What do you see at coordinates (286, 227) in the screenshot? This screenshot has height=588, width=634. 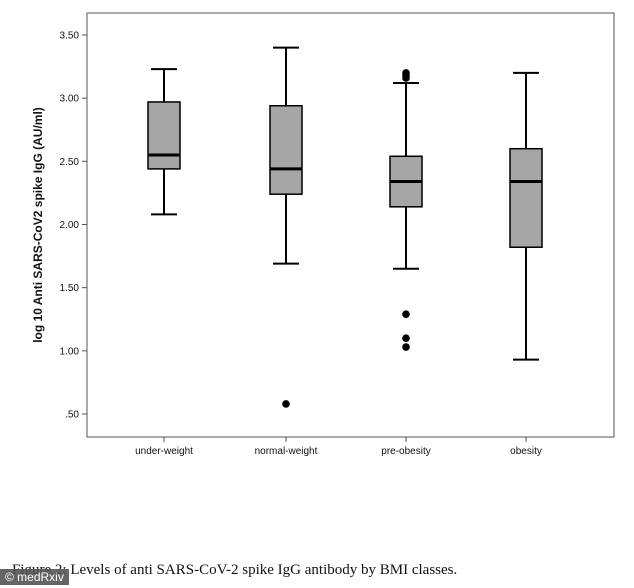 I see `box-normal-weight` at bounding box center [286, 227].